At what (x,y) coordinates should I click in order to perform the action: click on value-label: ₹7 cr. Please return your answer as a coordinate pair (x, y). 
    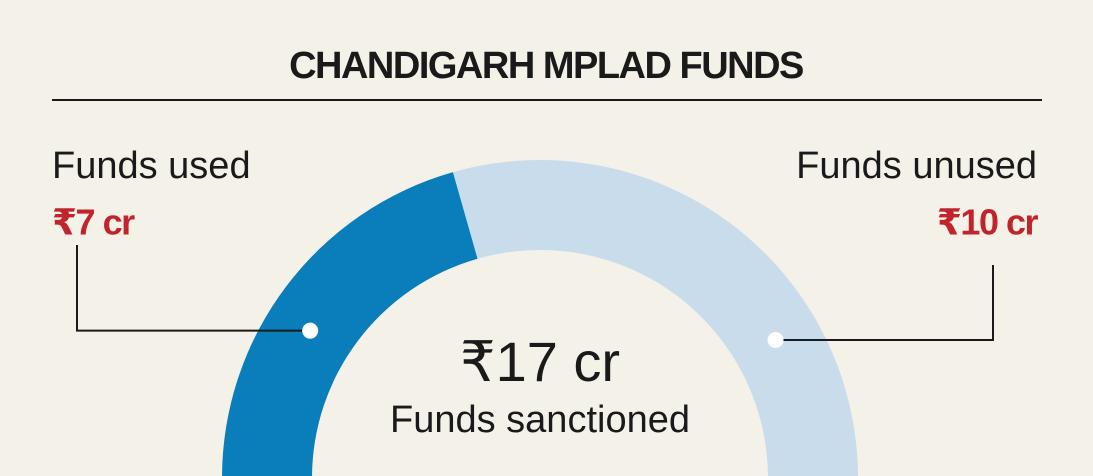
    Looking at the image, I should click on (93, 222).